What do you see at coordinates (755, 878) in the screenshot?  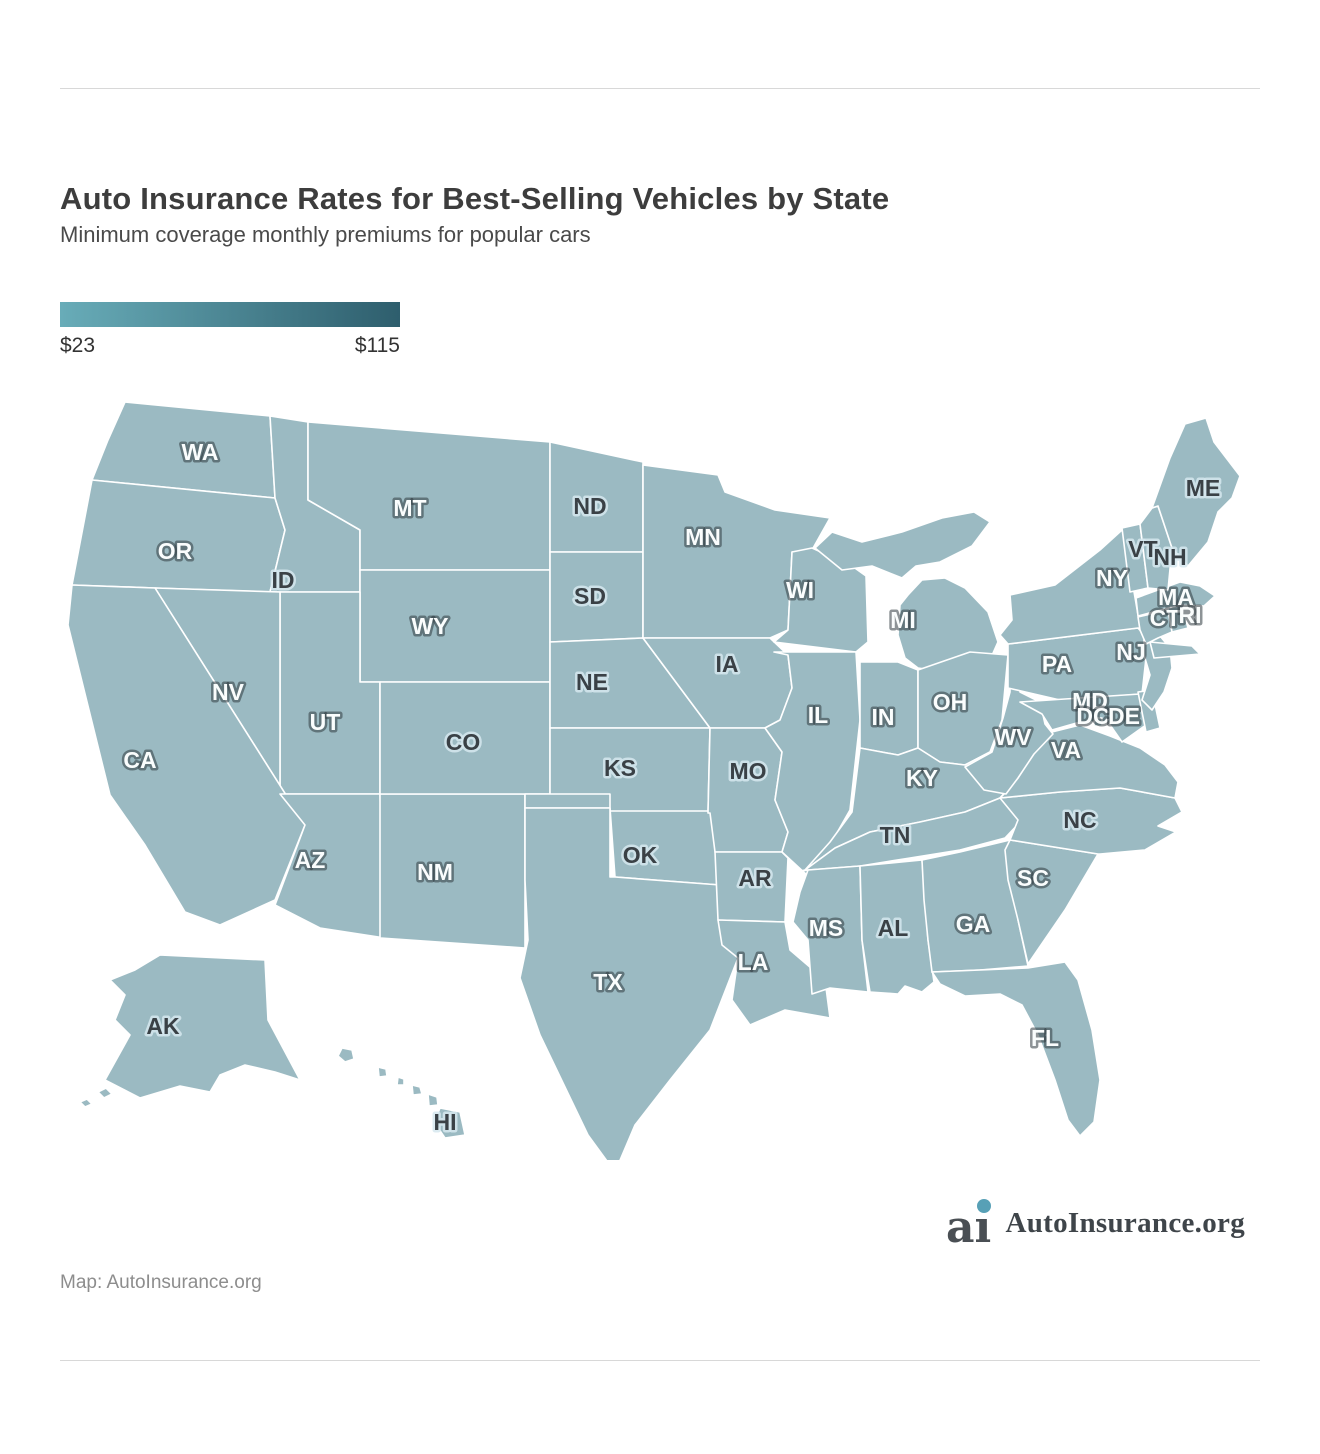 I see `state-label-AR: AR` at bounding box center [755, 878].